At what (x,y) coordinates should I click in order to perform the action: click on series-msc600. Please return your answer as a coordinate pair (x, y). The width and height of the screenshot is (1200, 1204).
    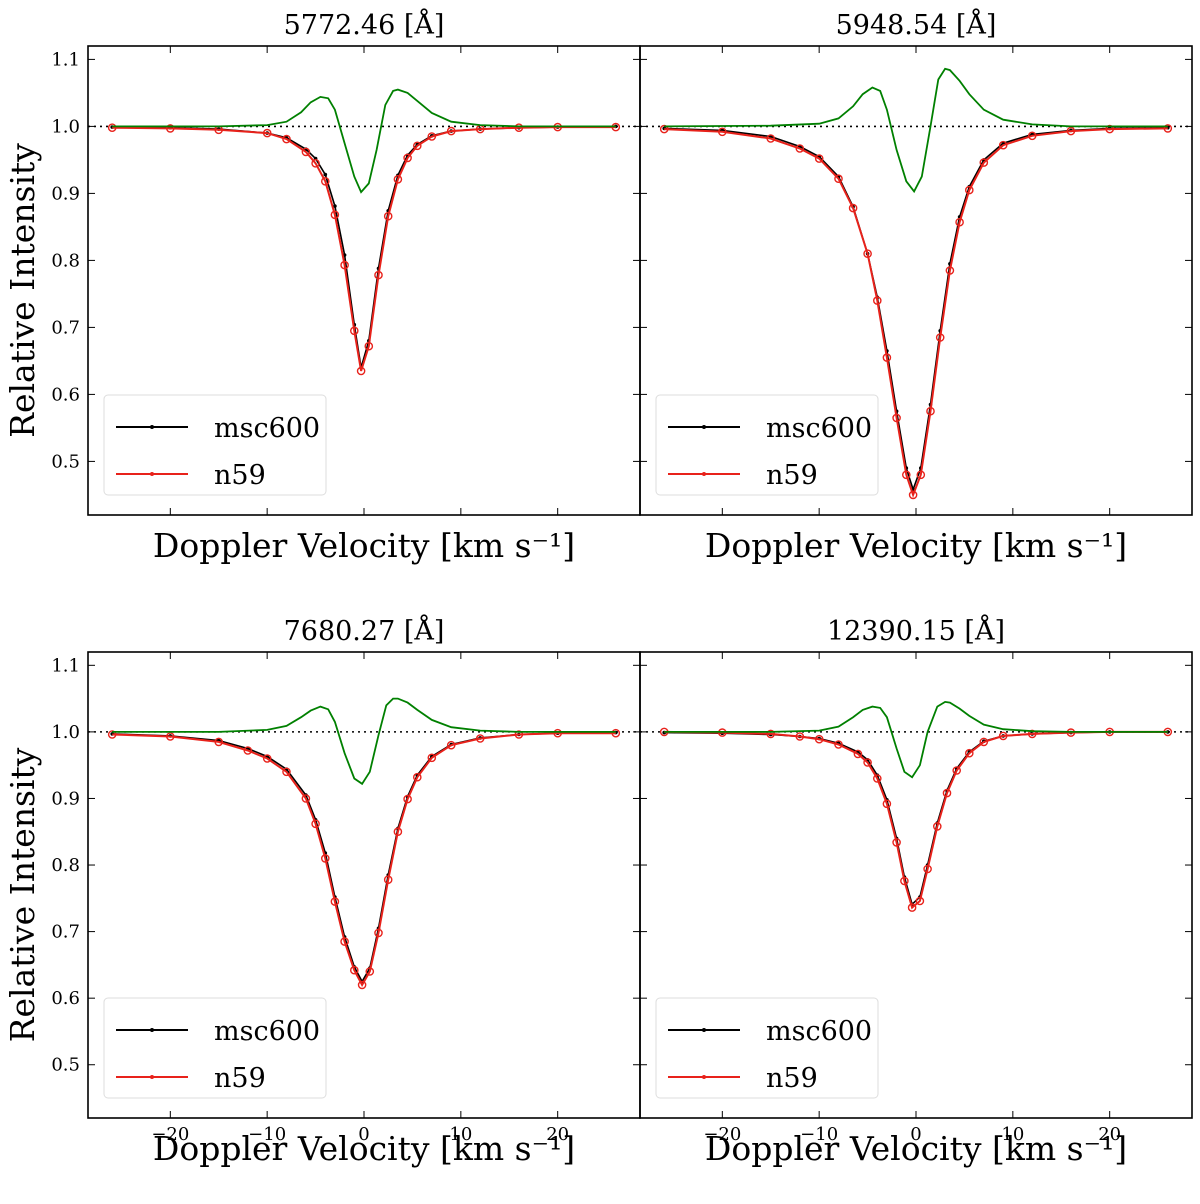
    Looking at the image, I should click on (364, 247).